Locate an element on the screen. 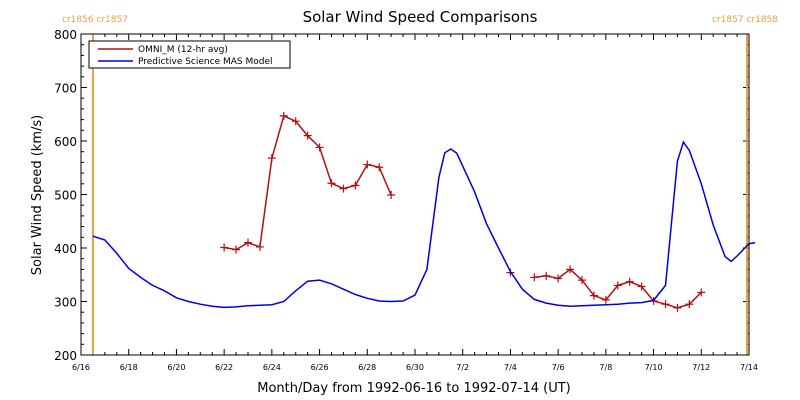 The width and height of the screenshot is (800, 400). x-tick-label: 7/10 is located at coordinates (654, 367).